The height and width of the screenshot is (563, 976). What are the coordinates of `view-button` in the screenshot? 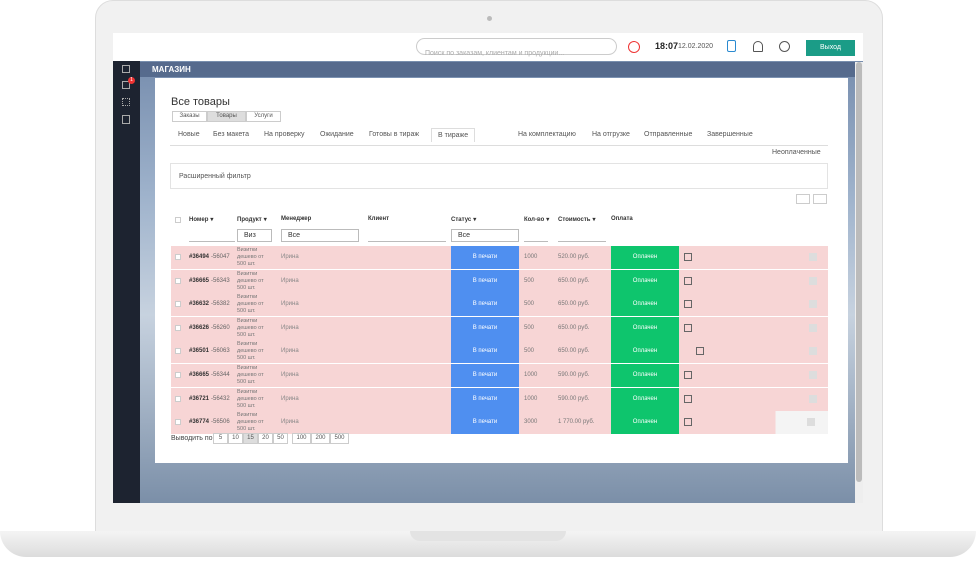 It's located at (803, 199).